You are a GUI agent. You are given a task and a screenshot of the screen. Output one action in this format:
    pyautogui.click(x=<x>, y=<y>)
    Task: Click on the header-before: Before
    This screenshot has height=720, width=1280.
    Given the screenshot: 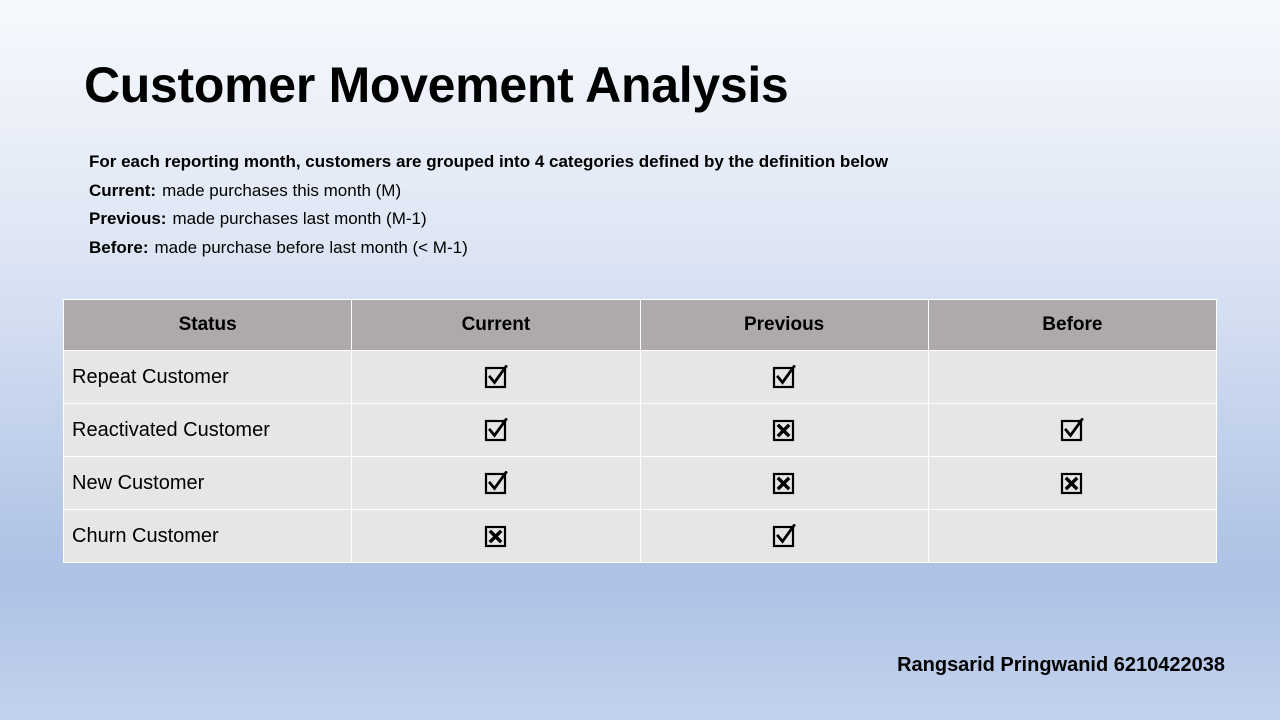 What is the action you would take?
    pyautogui.click(x=1072, y=325)
    